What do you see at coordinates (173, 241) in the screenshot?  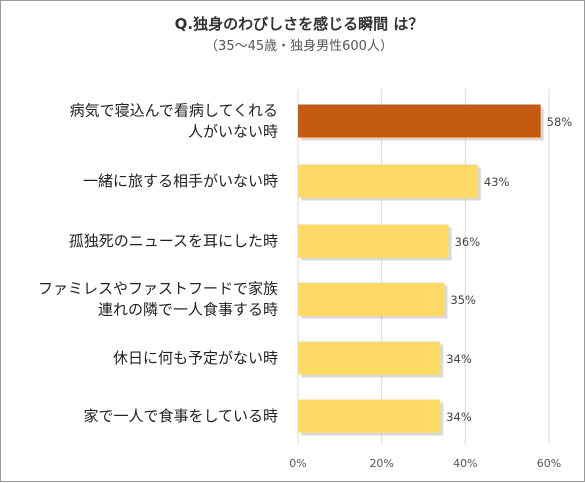 I see `category-label: 孤独死のニュースを耳にした時` at bounding box center [173, 241].